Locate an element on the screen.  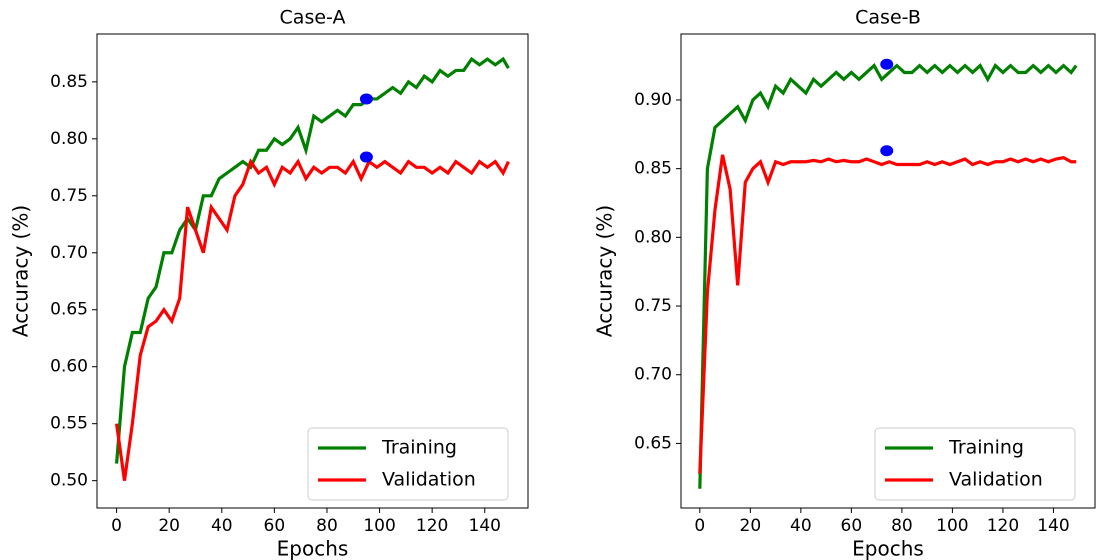
y-tick-label: 0.50 is located at coordinates (69, 481).